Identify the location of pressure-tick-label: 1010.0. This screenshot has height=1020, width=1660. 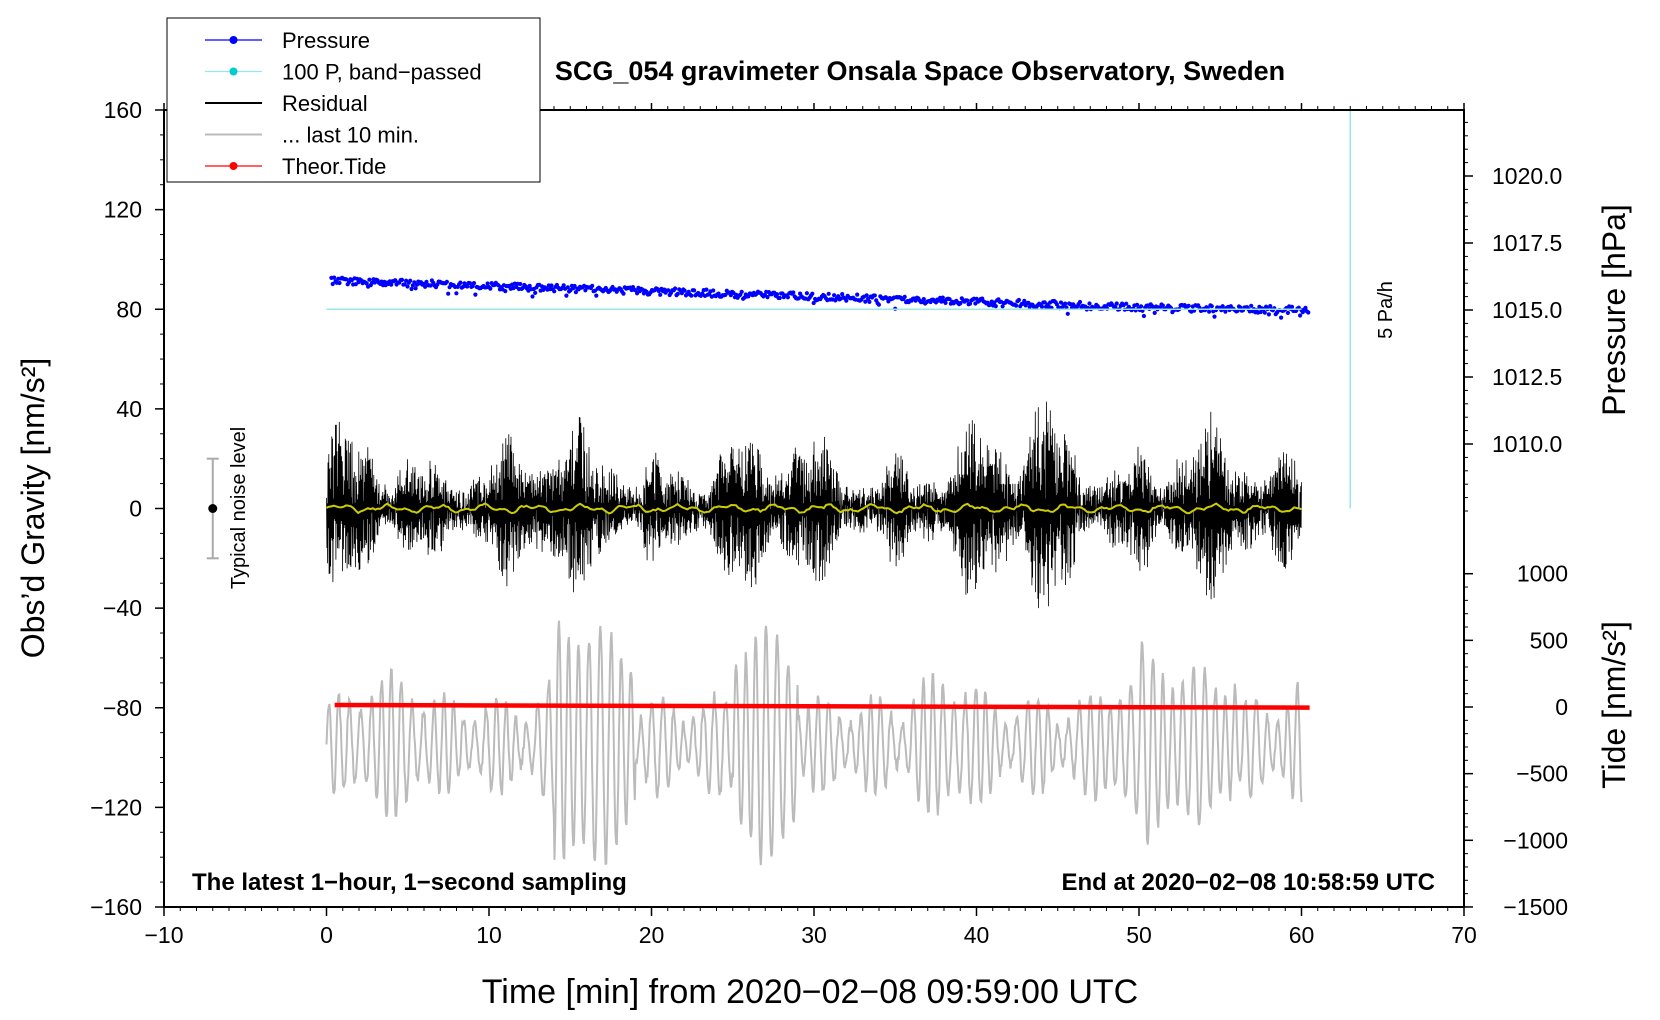
(1527, 444).